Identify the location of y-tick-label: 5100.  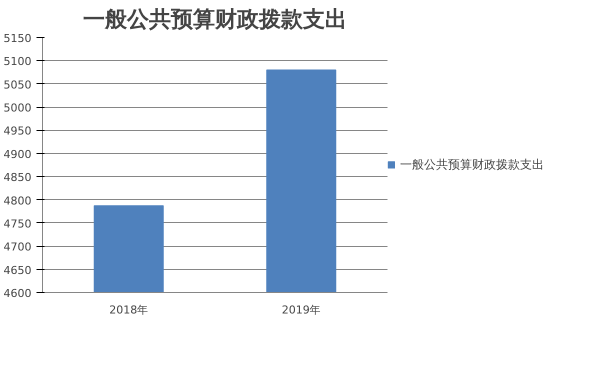
(18, 61).